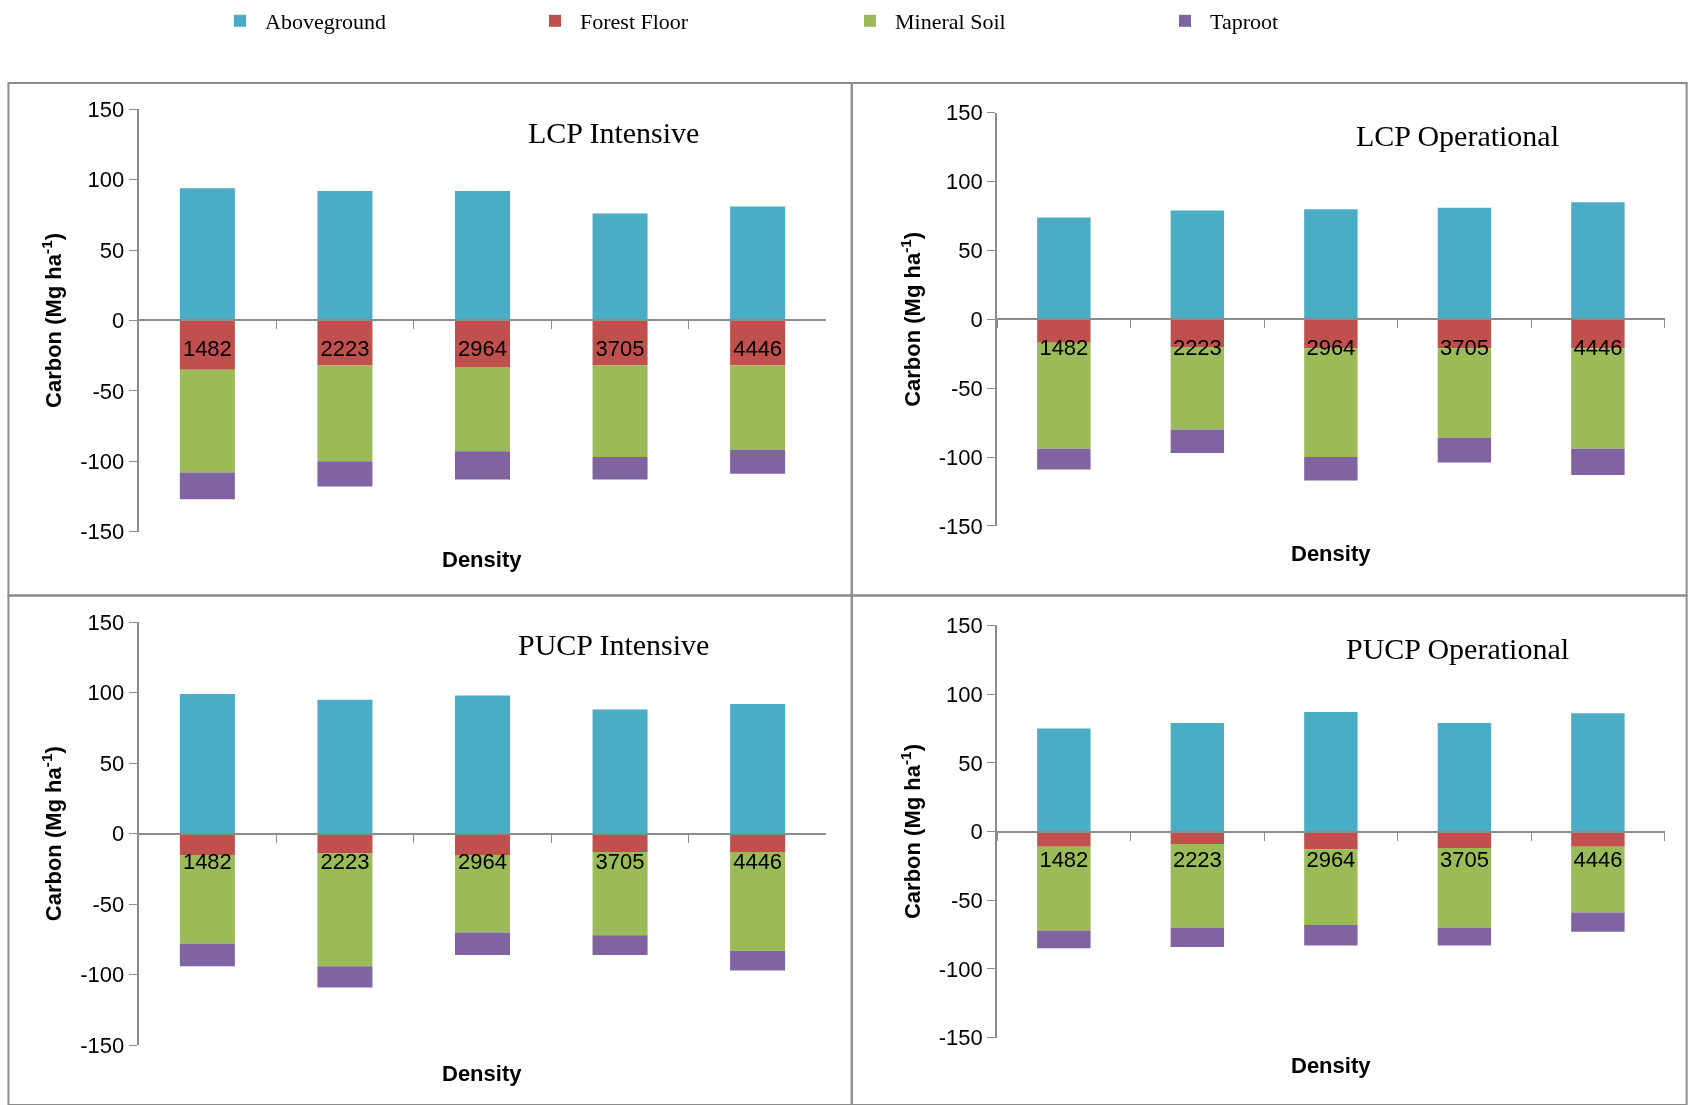 Image resolution: width=1690 pixels, height=1105 pixels. What do you see at coordinates (950, 22) in the screenshot?
I see `legend-label: Mineral Soil` at bounding box center [950, 22].